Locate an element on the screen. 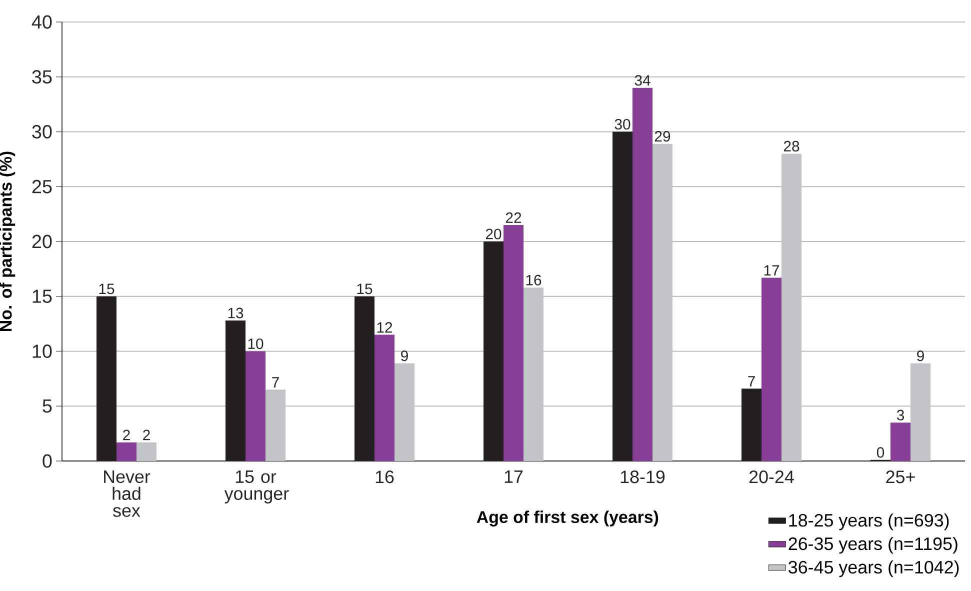 The image size is (971, 591). y-tick-label: 20 is located at coordinates (42, 241).